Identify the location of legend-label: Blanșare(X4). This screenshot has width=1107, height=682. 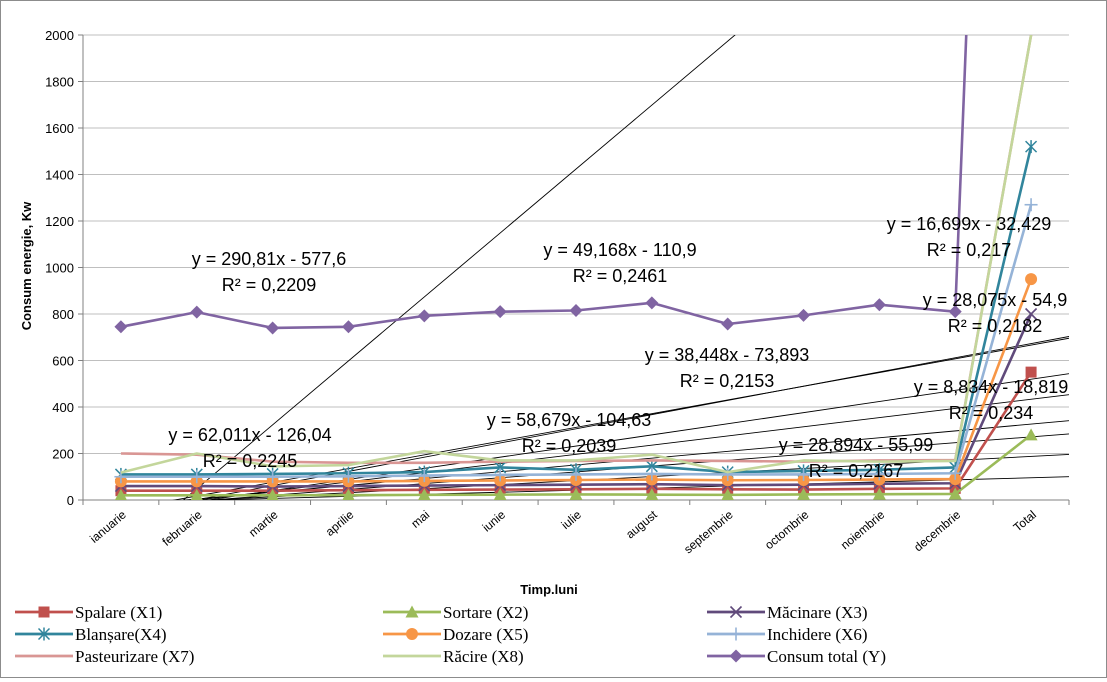
(121, 634).